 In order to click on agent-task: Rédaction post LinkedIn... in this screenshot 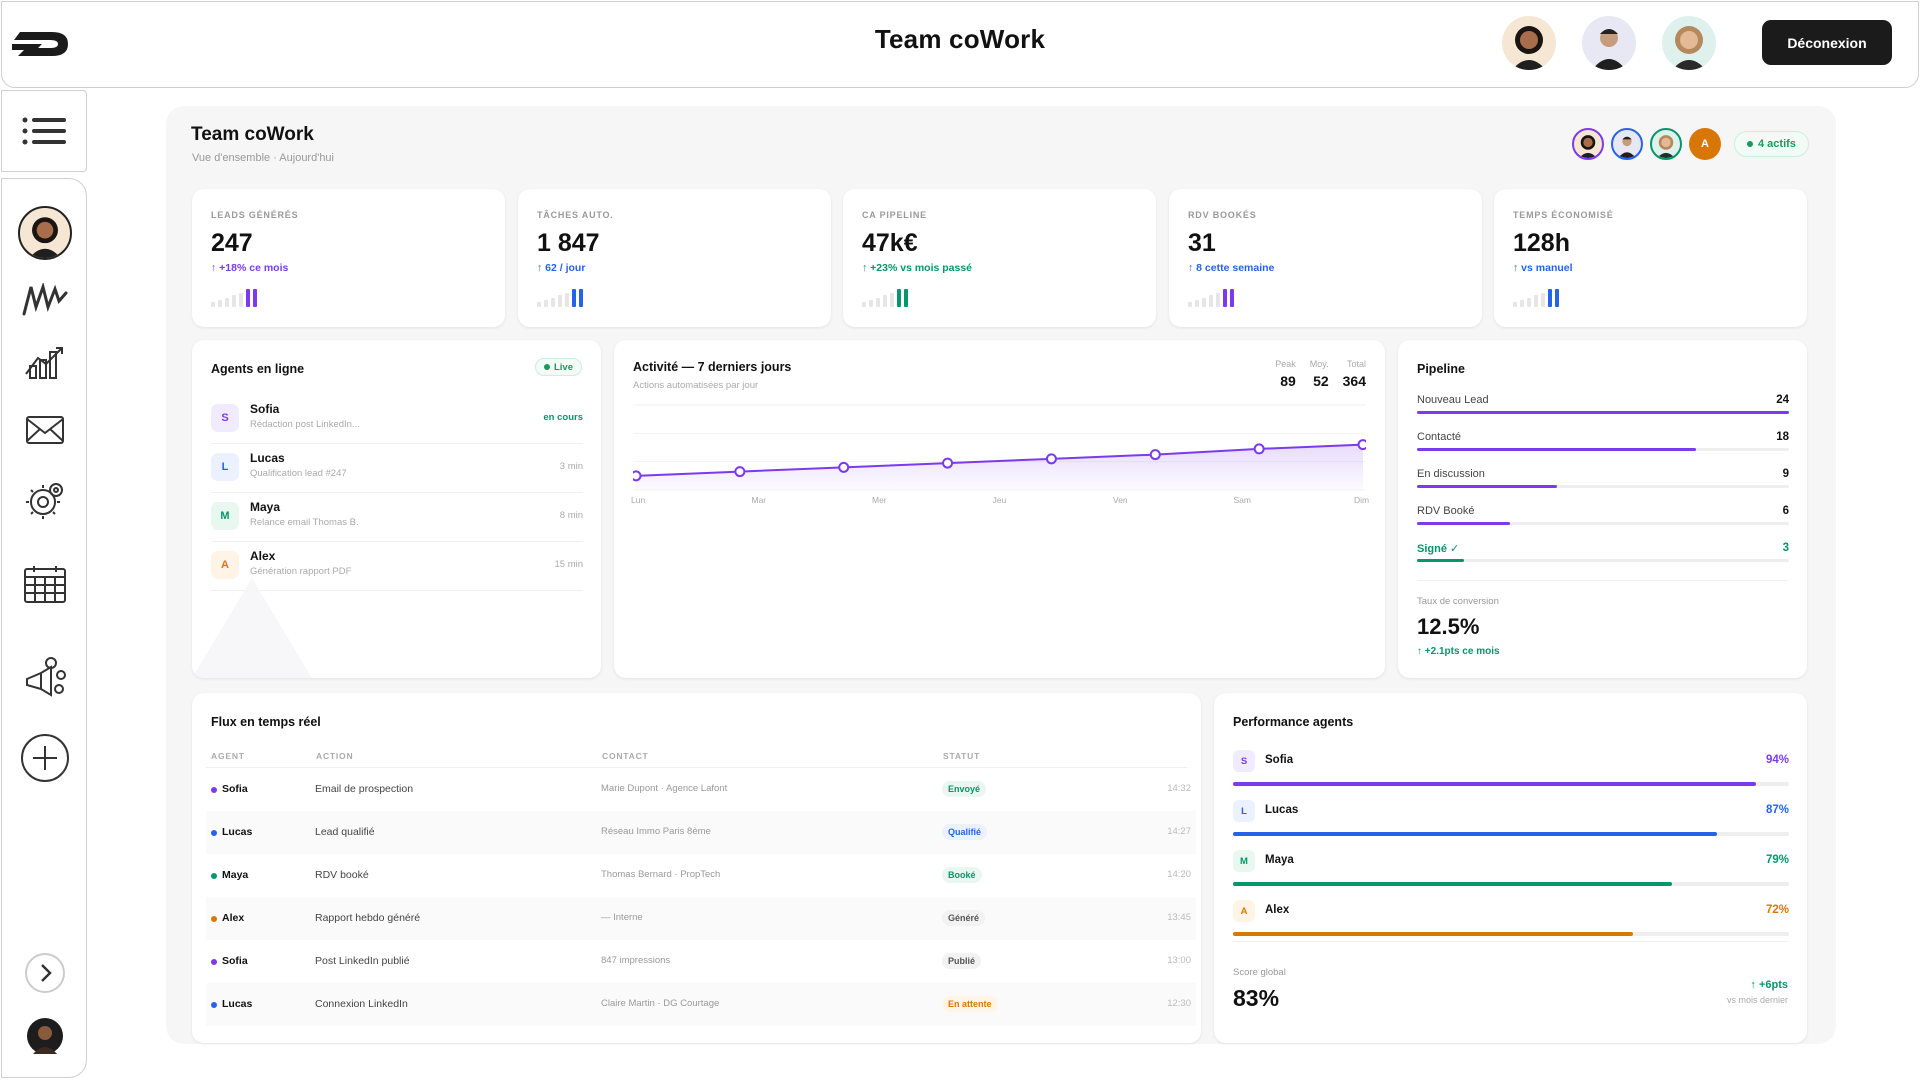, I will do `click(305, 424)`.